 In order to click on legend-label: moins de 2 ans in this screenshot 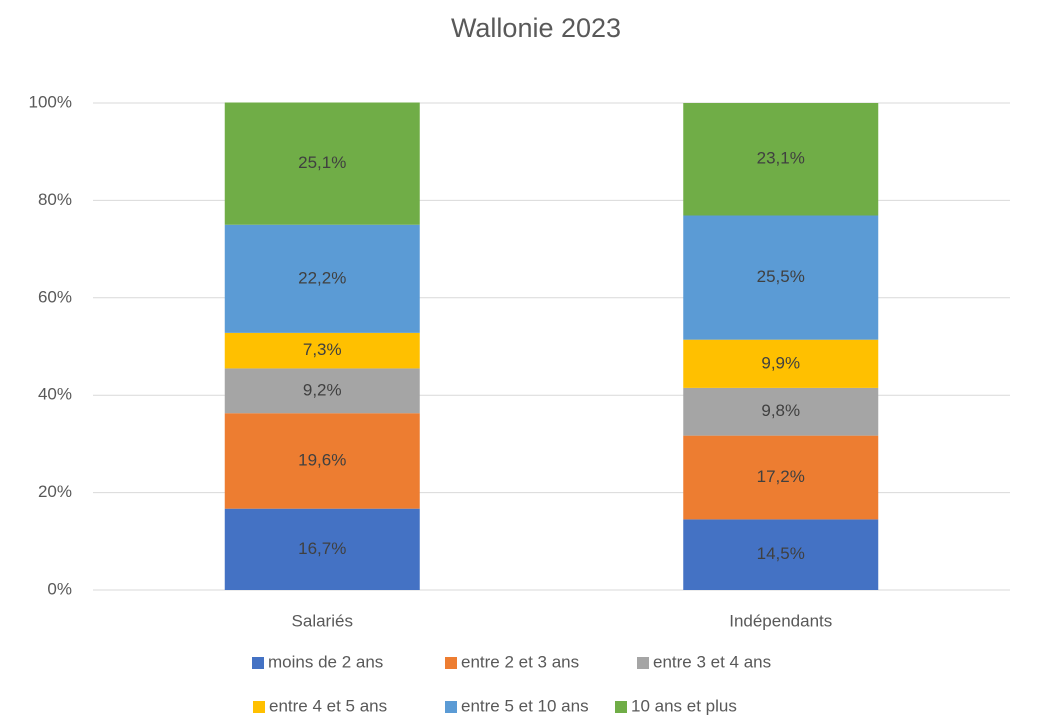, I will do `click(325, 661)`.